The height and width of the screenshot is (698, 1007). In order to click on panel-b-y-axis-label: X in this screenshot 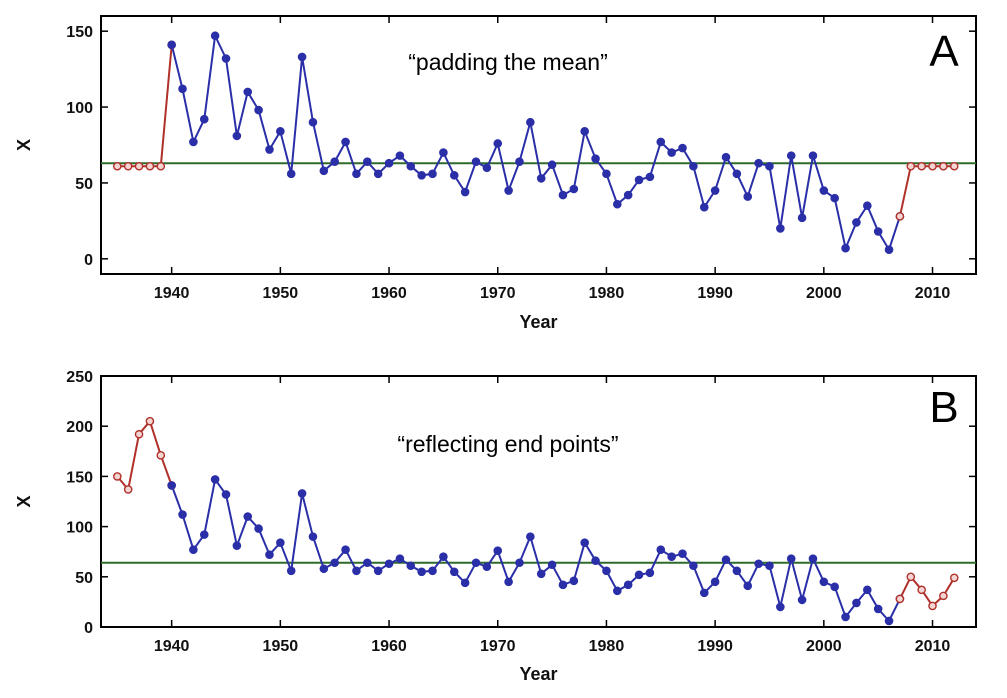, I will do `click(24, 501)`.